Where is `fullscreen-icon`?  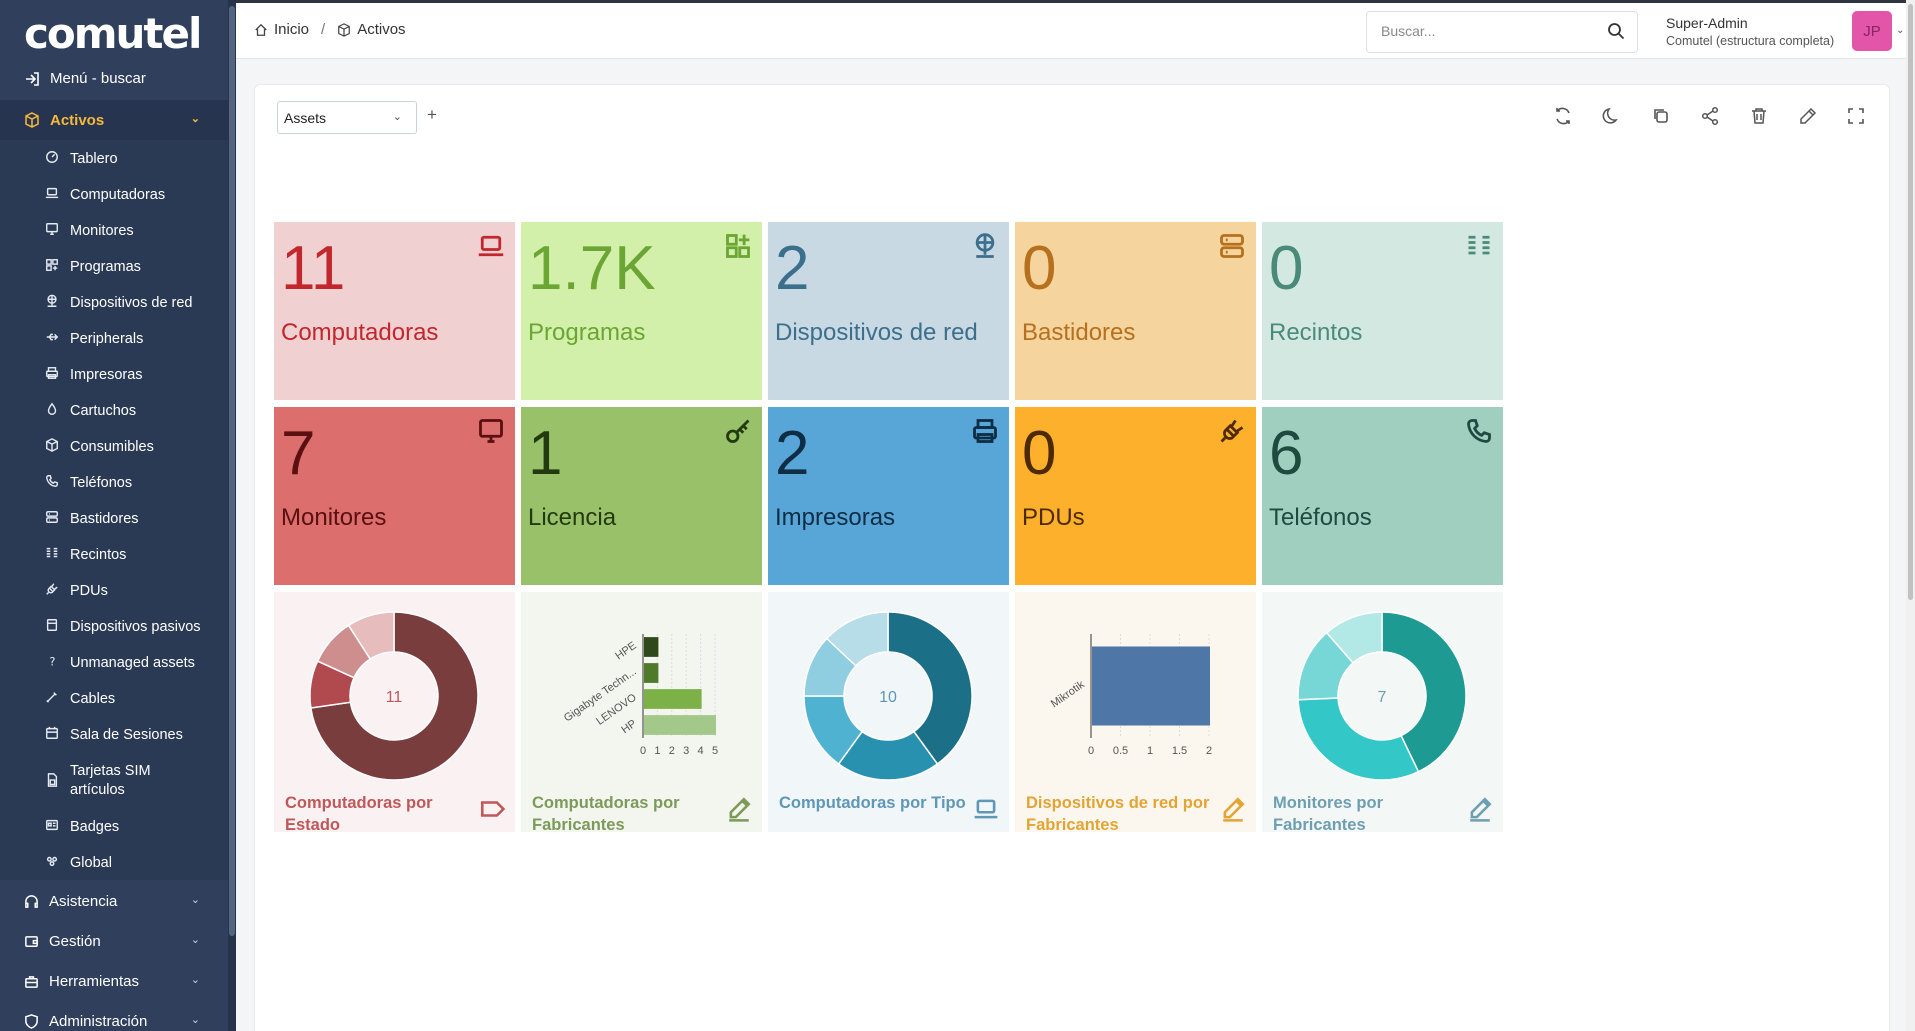 fullscreen-icon is located at coordinates (1856, 116).